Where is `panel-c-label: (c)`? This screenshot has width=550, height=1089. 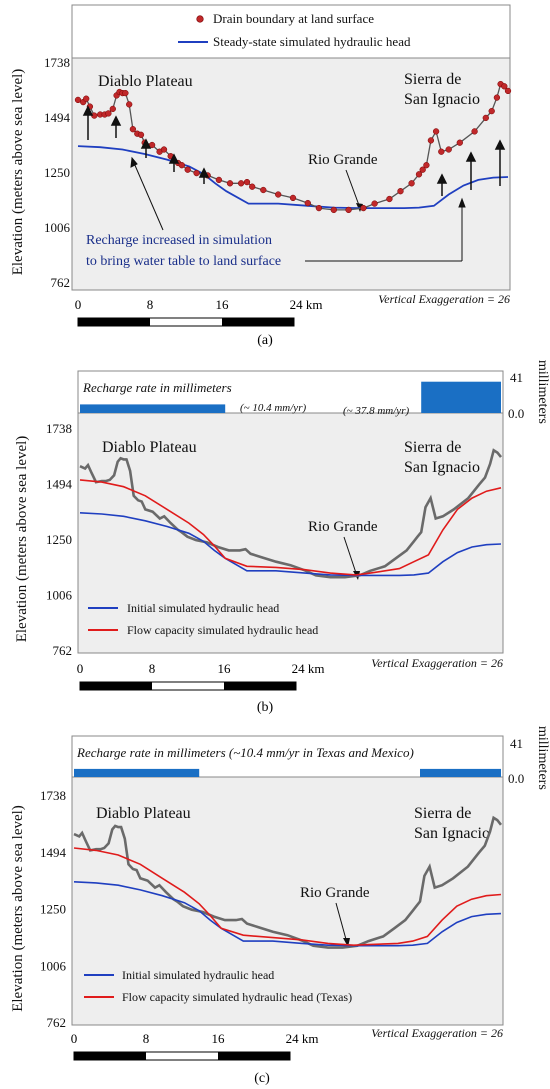
panel-c-label: (c) is located at coordinates (262, 1078).